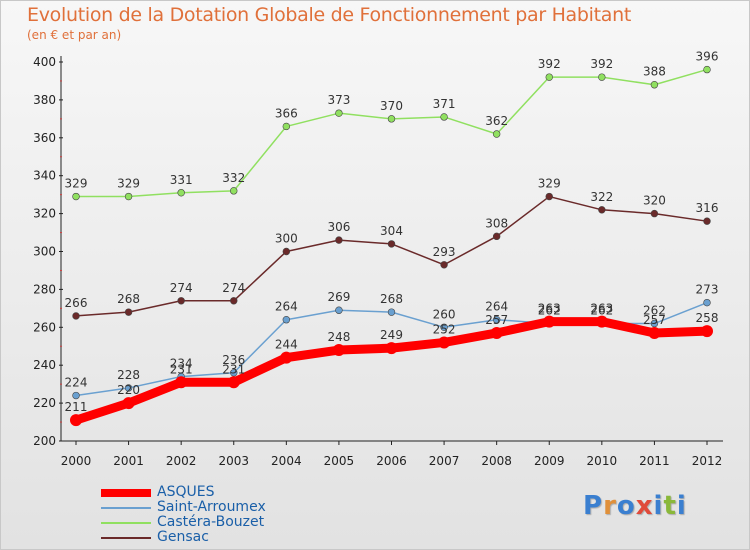 The width and height of the screenshot is (750, 550). I want to click on data-label: 306, so click(338, 227).